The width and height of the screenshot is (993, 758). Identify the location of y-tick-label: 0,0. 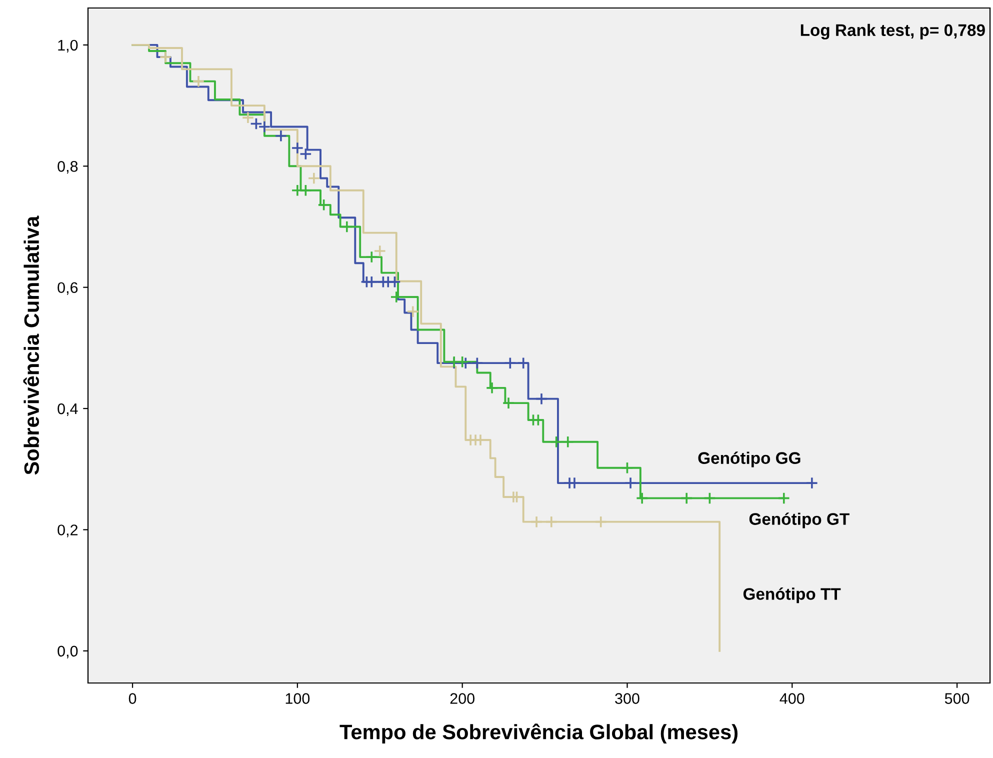
(68, 652).